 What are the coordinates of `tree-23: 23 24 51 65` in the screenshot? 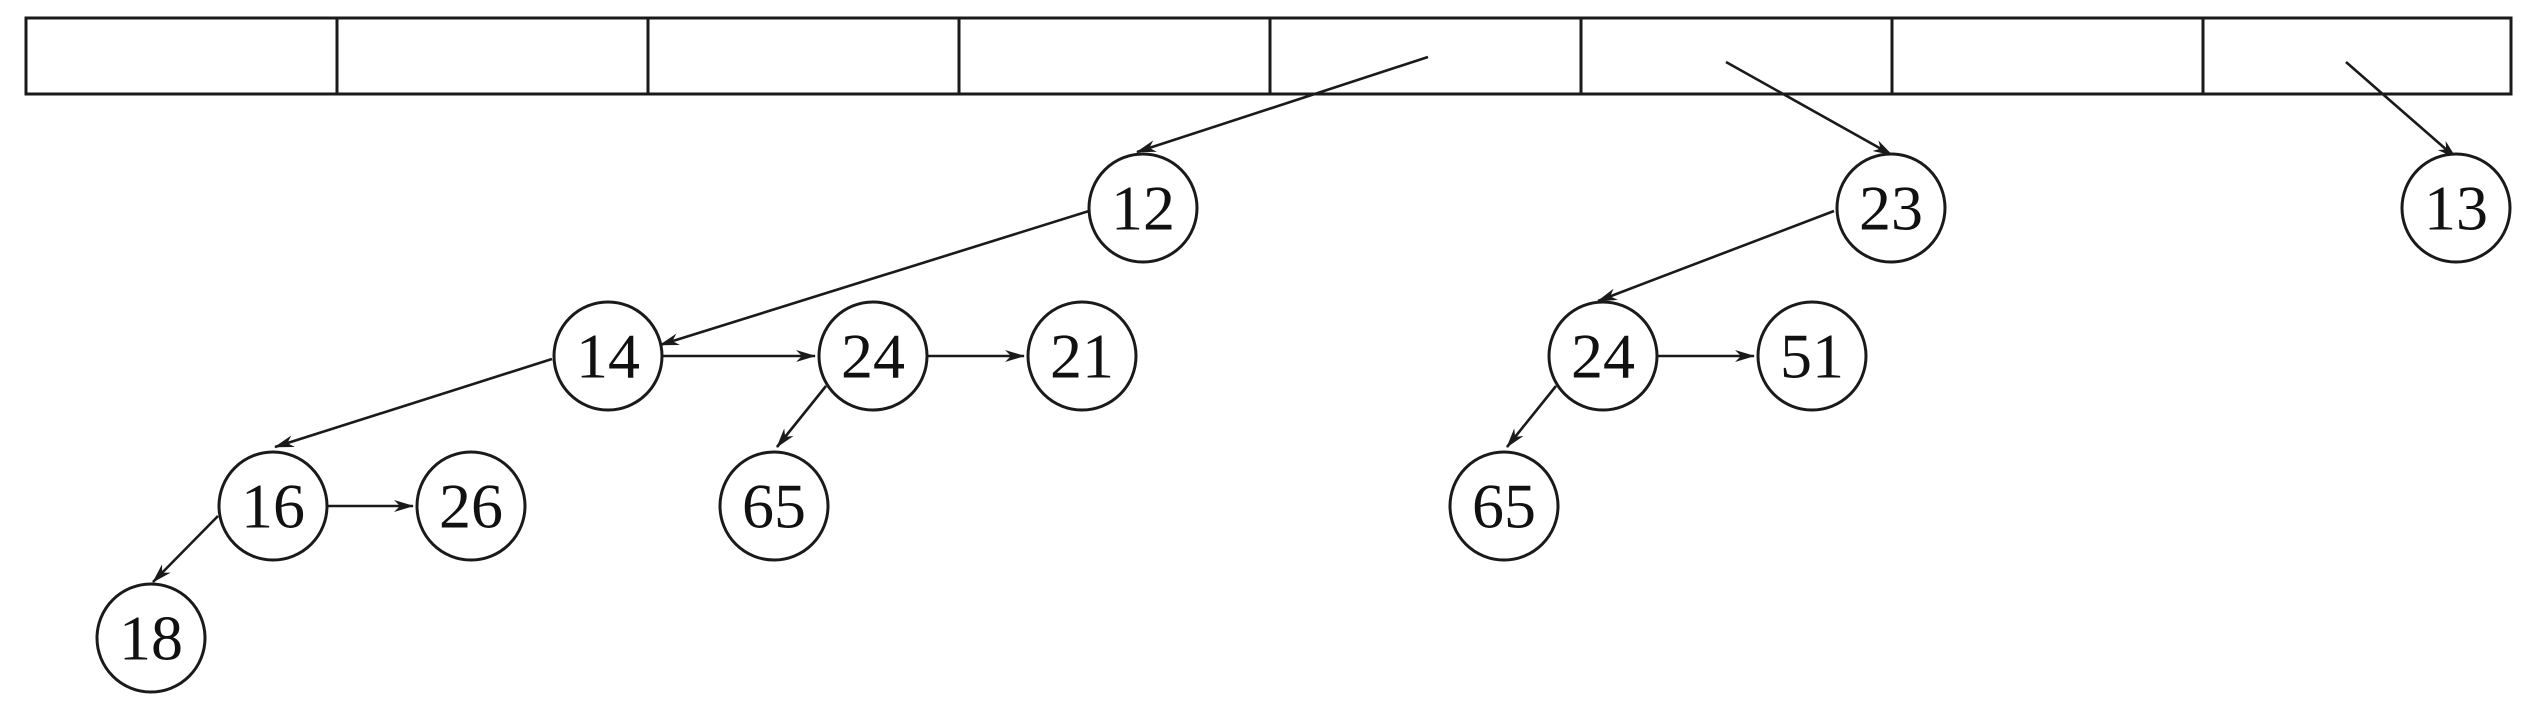 It's located at (1697, 357).